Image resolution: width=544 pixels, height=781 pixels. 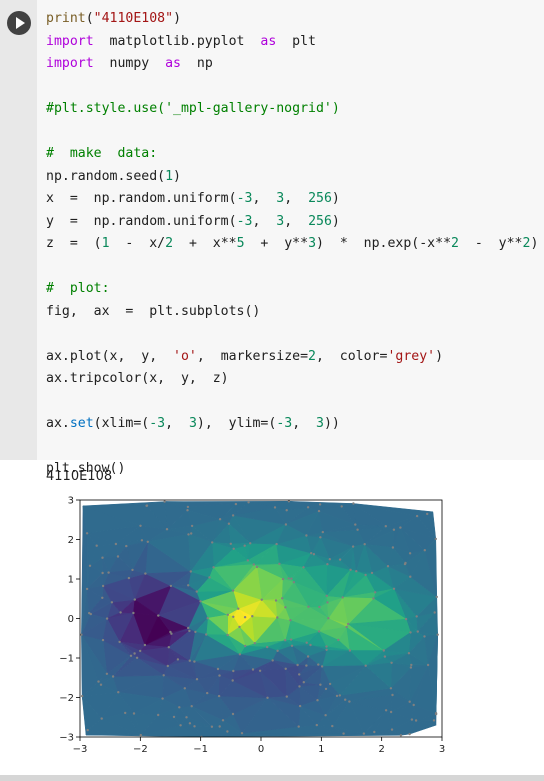 What do you see at coordinates (19, 23) in the screenshot?
I see `run-cell-button` at bounding box center [19, 23].